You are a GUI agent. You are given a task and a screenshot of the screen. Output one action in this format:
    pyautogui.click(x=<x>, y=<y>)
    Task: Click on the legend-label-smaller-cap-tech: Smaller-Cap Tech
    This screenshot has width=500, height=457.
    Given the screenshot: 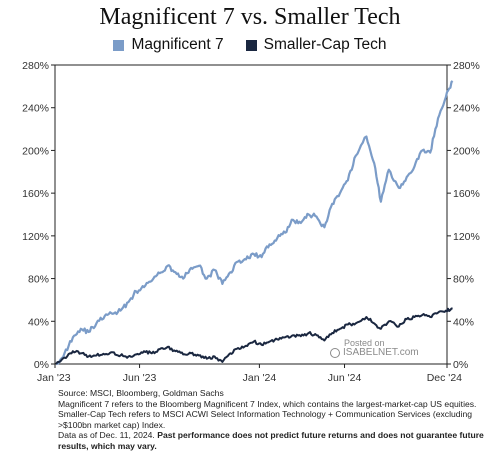 What is the action you would take?
    pyautogui.click(x=325, y=44)
    